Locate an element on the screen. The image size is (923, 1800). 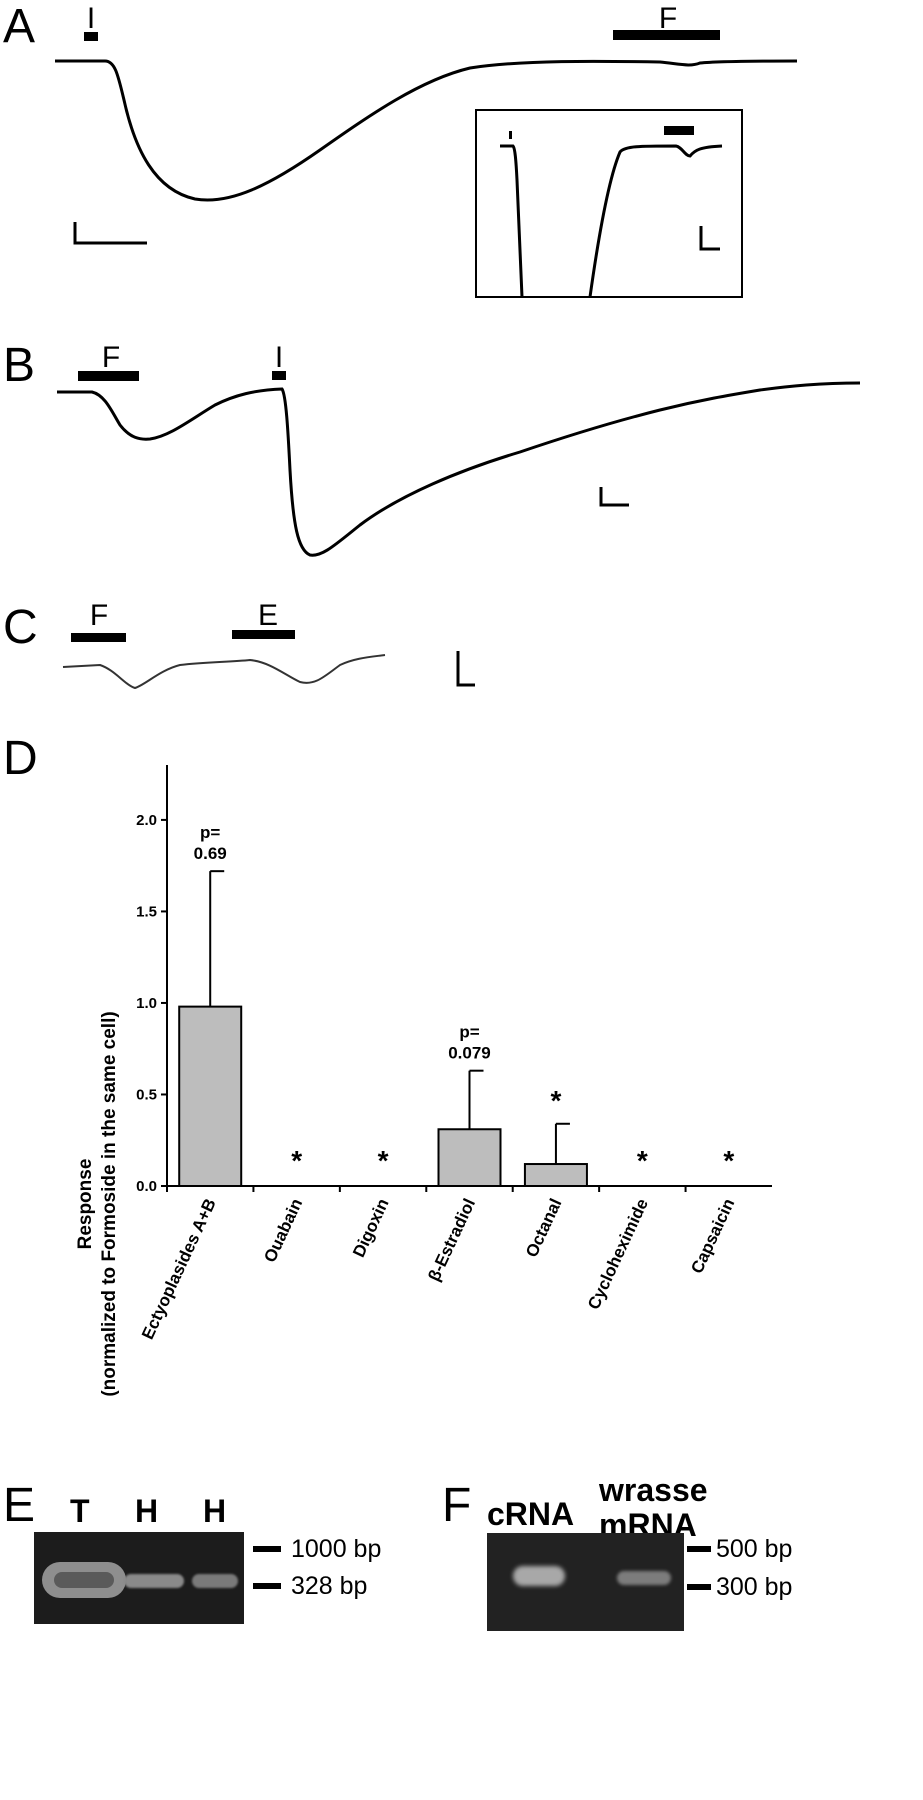
panel-a-inset-frame is located at coordinates (609, 203).